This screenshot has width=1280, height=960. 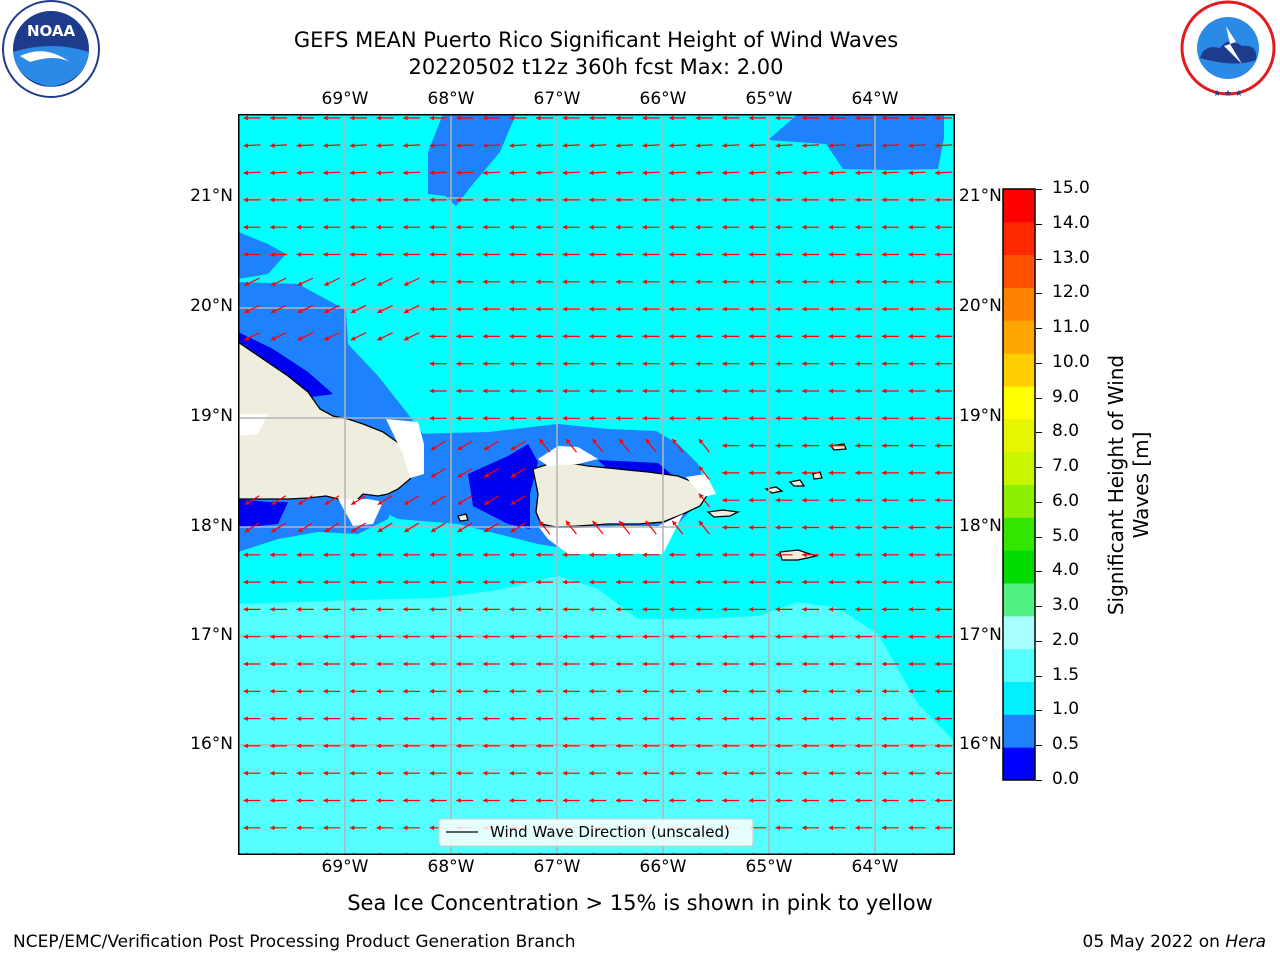 What do you see at coordinates (663, 867) in the screenshot?
I see `lon-label-bottom-66w: 66°W` at bounding box center [663, 867].